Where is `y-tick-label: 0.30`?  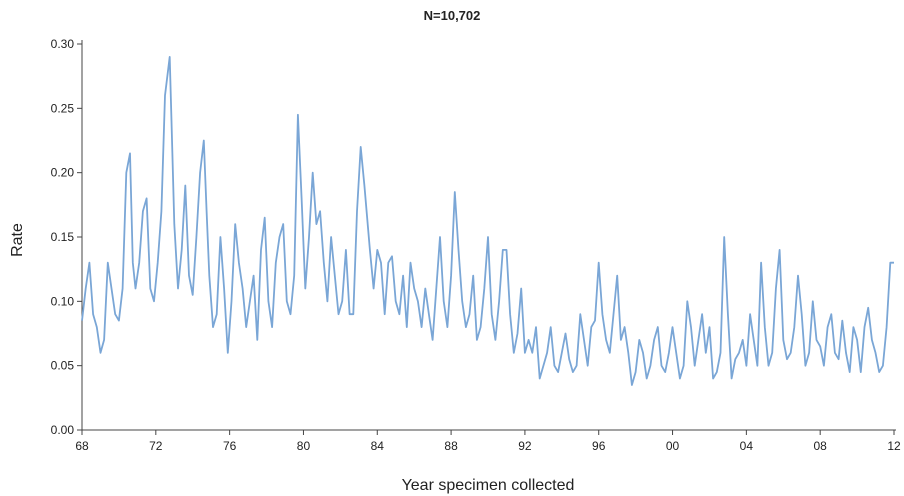
y-tick-label: 0.30 is located at coordinates (63, 44).